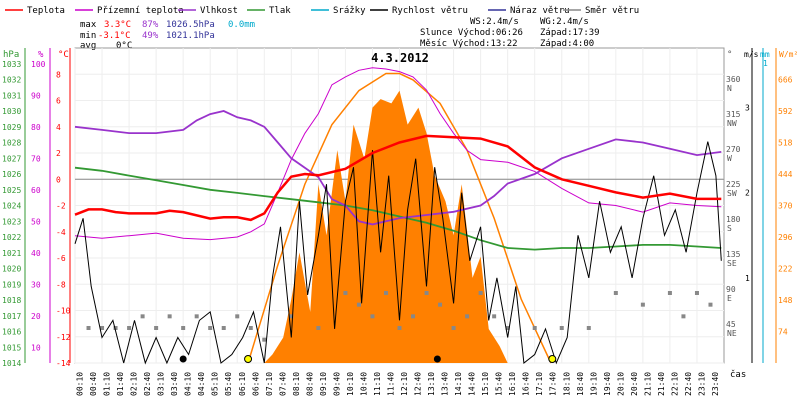 This screenshot has height=404, width=800. Describe the element at coordinates (701, 384) in the screenshot. I see `x-tick-label: 23:10` at that location.